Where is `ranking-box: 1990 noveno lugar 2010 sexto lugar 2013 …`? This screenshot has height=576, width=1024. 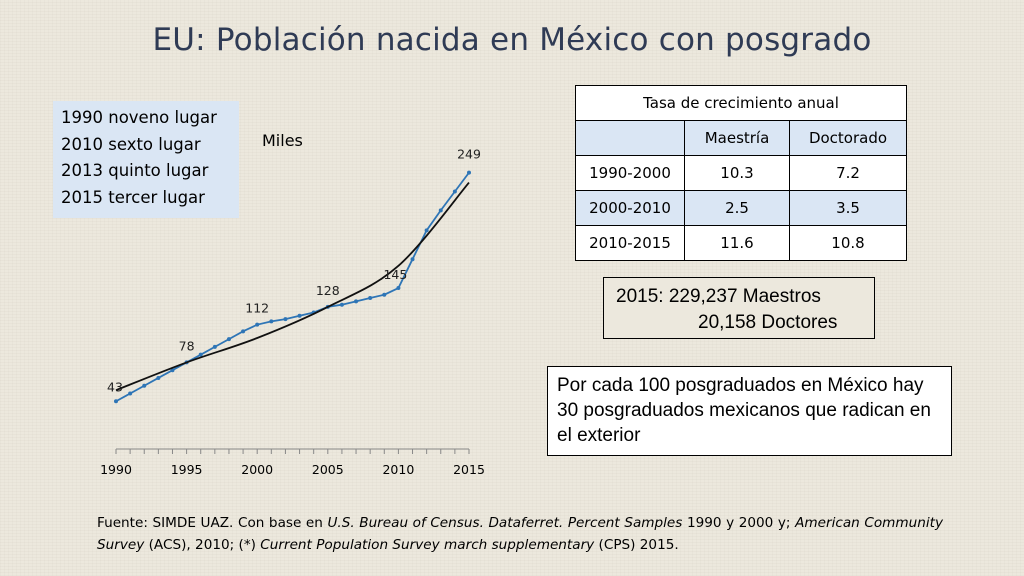 ranking-box: 1990 noveno lugar 2010 sexto lugar 2013 … is located at coordinates (146, 159).